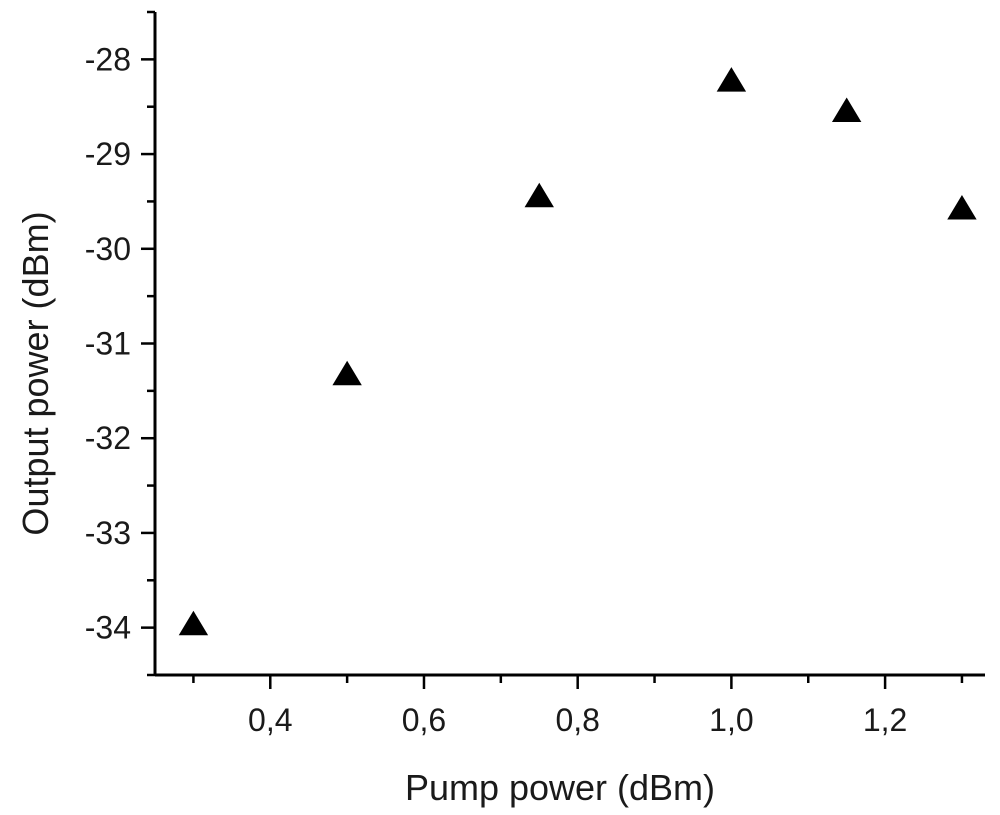  What do you see at coordinates (108, 154) in the screenshot?
I see `y-tick-label: -29` at bounding box center [108, 154].